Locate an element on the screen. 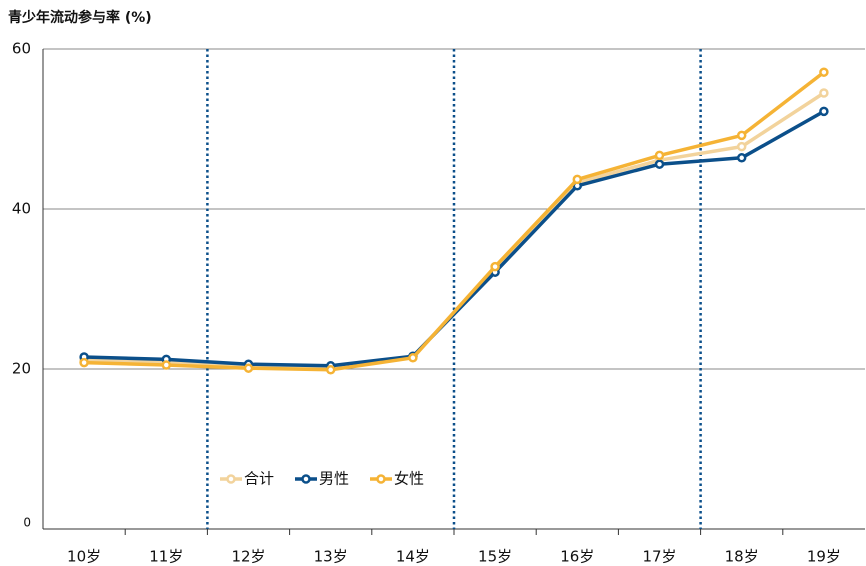 This screenshot has height=566, width=866. x-tick-label: 12岁 is located at coordinates (248, 557).